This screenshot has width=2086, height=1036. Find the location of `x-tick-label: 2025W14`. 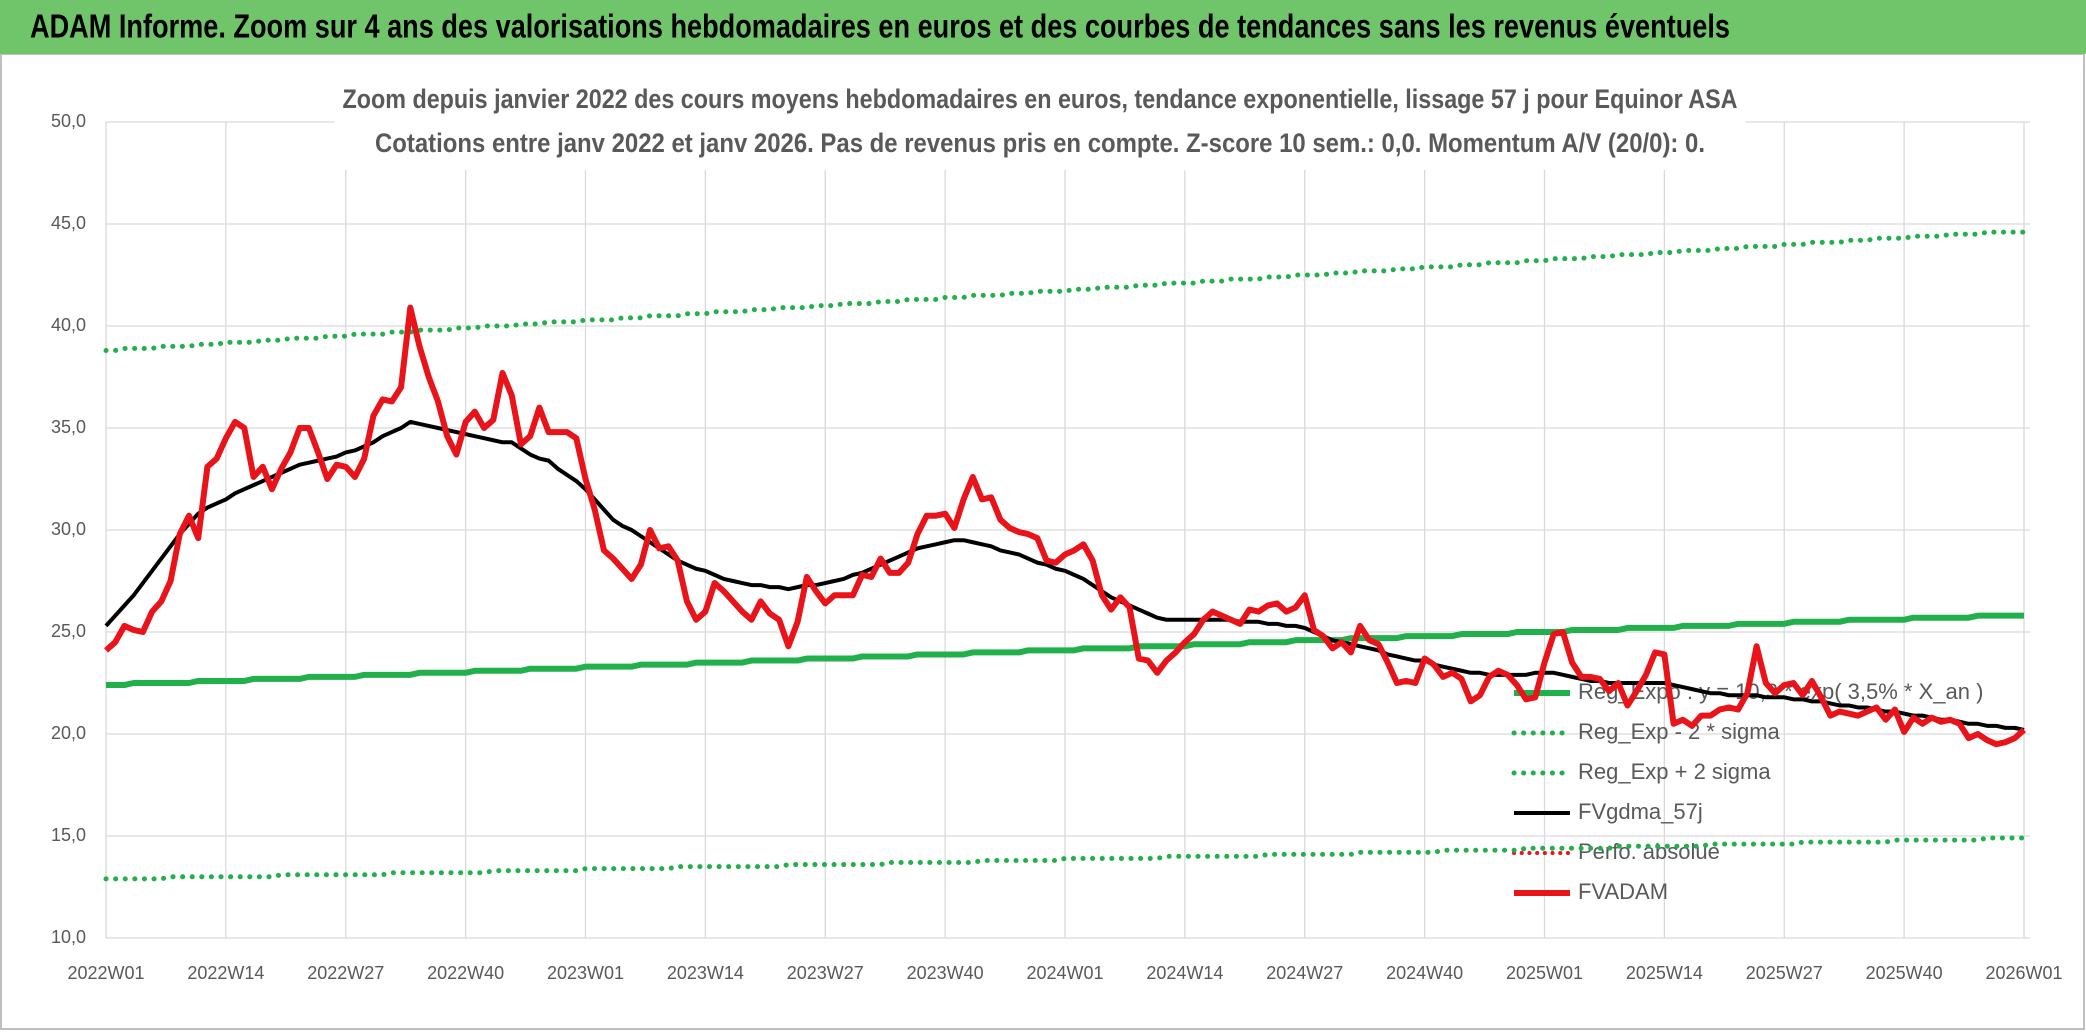

x-tick-label: 2025W14 is located at coordinates (1664, 973).